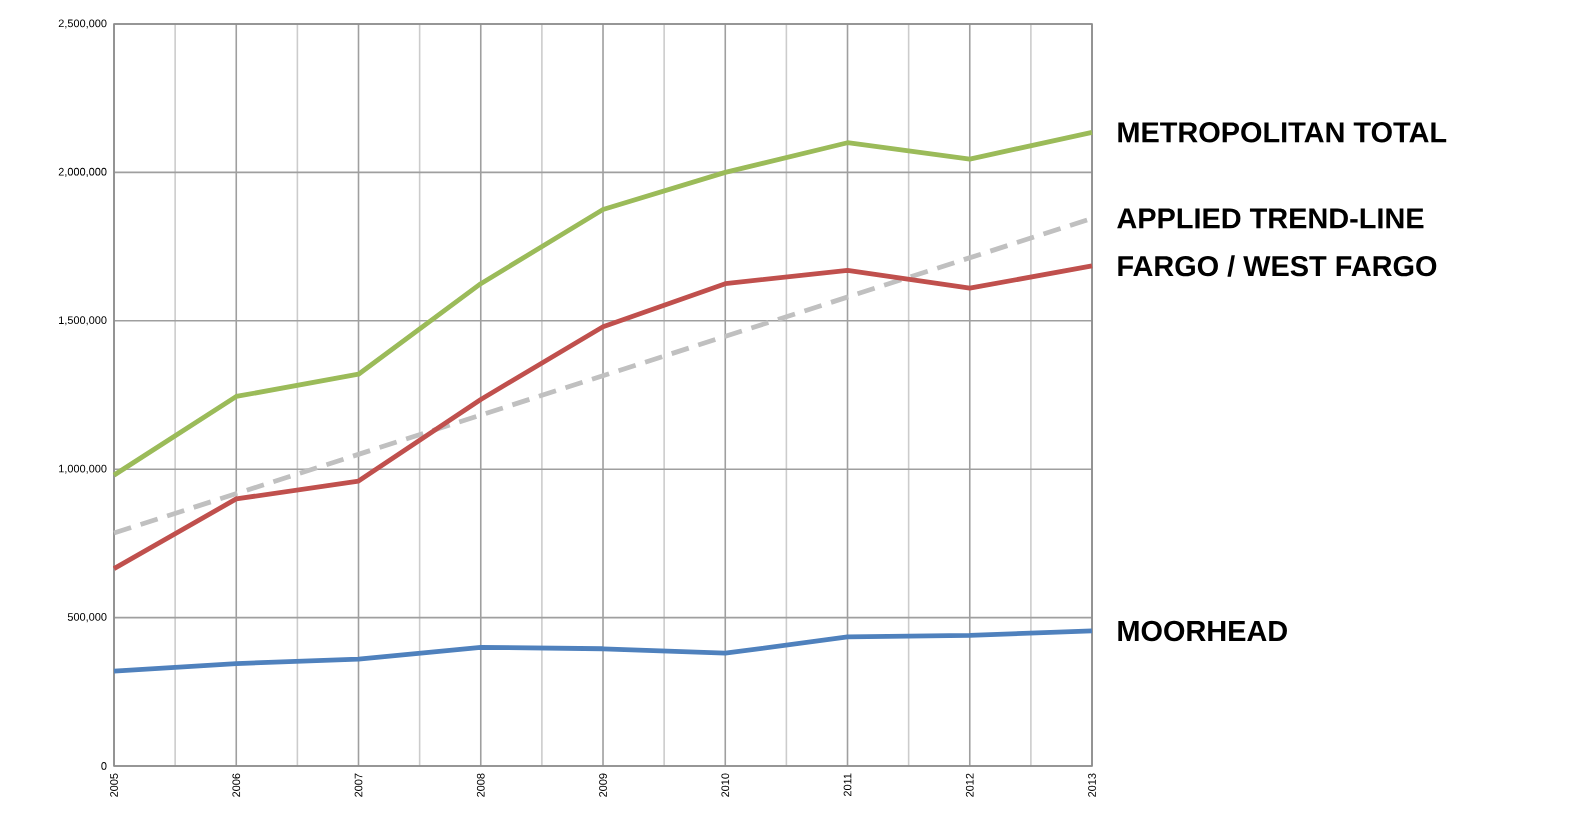  I want to click on series-label: MOORHEAD, so click(1202, 631).